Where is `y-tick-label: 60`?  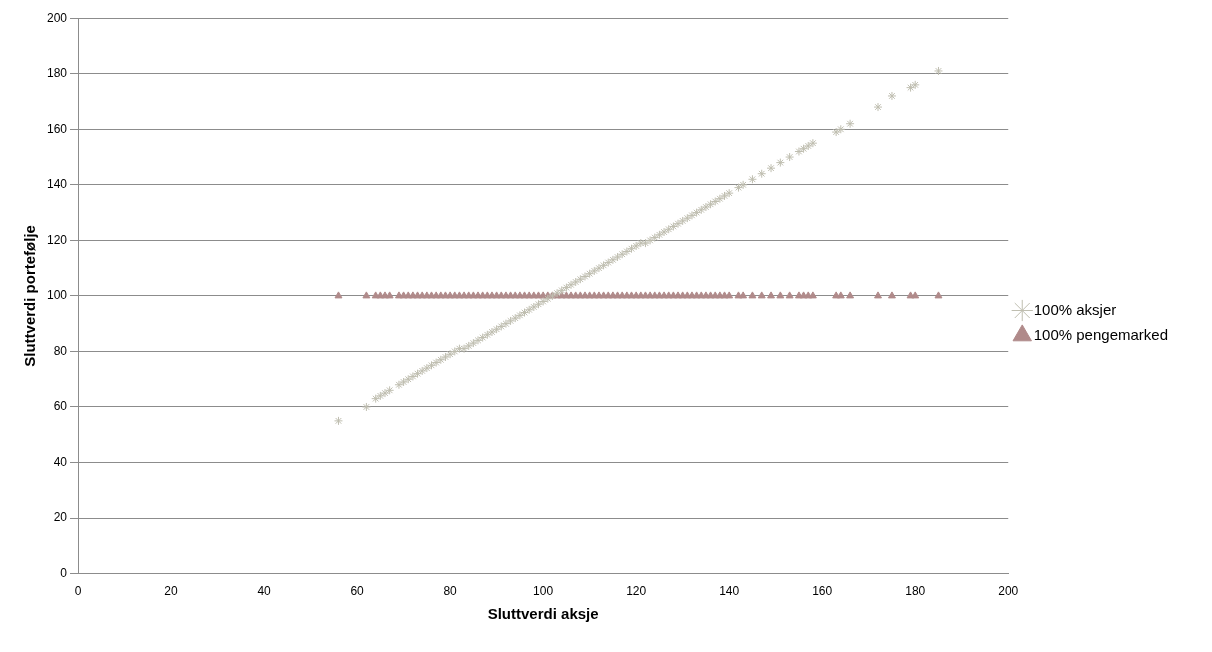
y-tick-label: 60 is located at coordinates (60, 406).